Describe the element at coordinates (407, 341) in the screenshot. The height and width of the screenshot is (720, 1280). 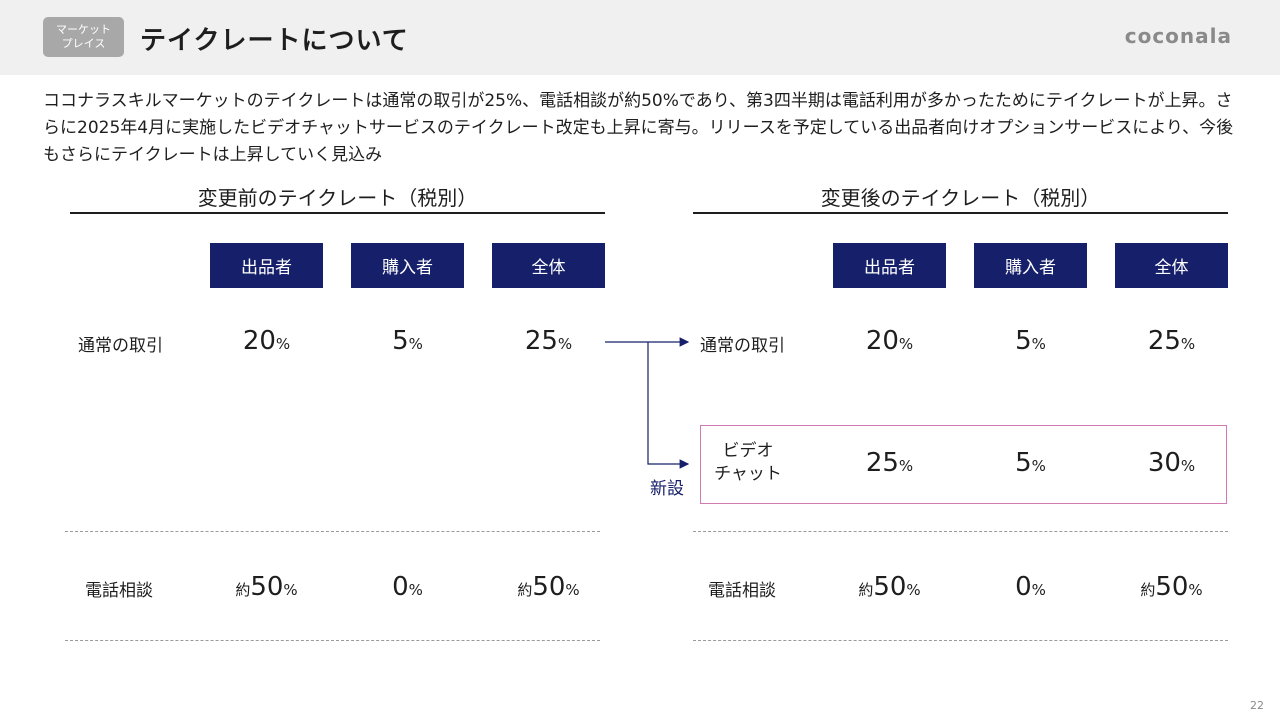
I see `before-normal-buyer: 5%` at that location.